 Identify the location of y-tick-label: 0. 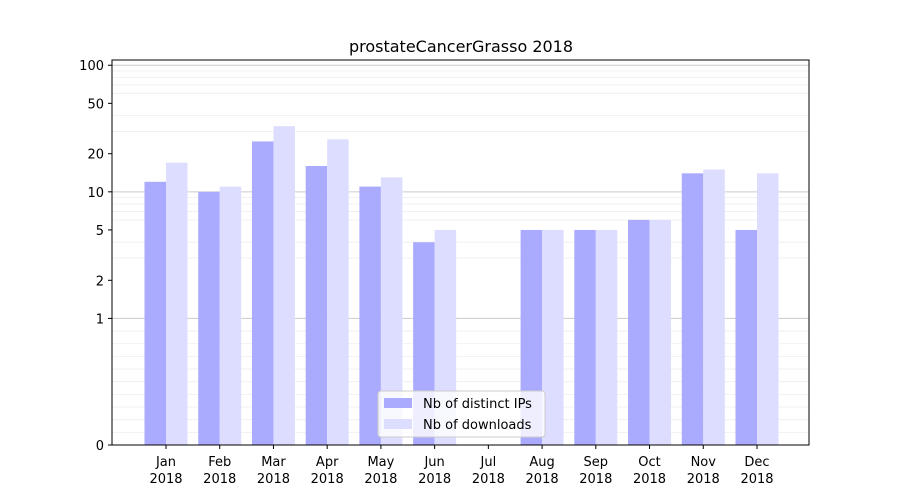
(100, 446).